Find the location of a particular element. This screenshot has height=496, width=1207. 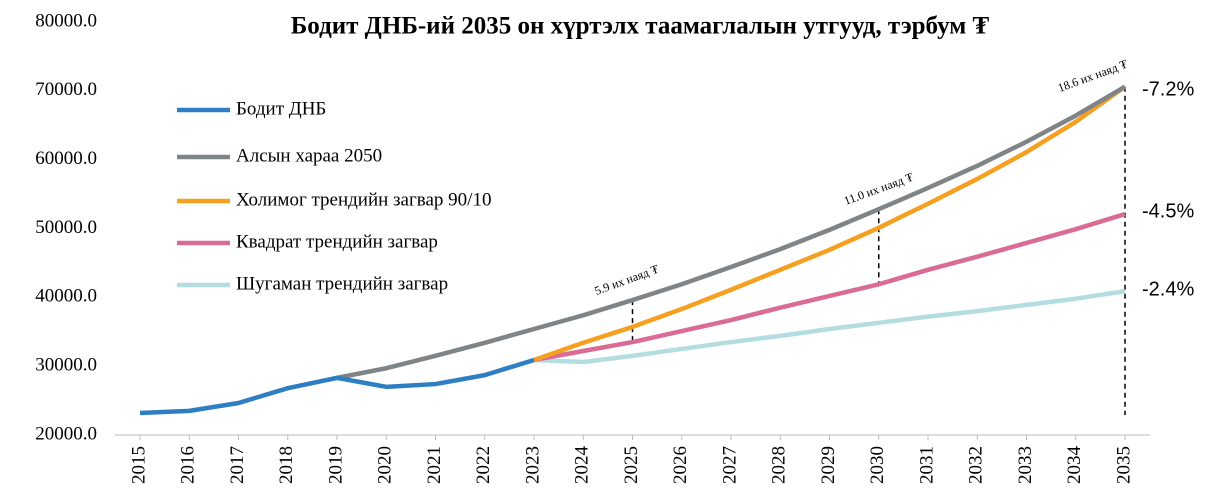

legend-label: Шугаман трендийн загвар is located at coordinates (342, 283).